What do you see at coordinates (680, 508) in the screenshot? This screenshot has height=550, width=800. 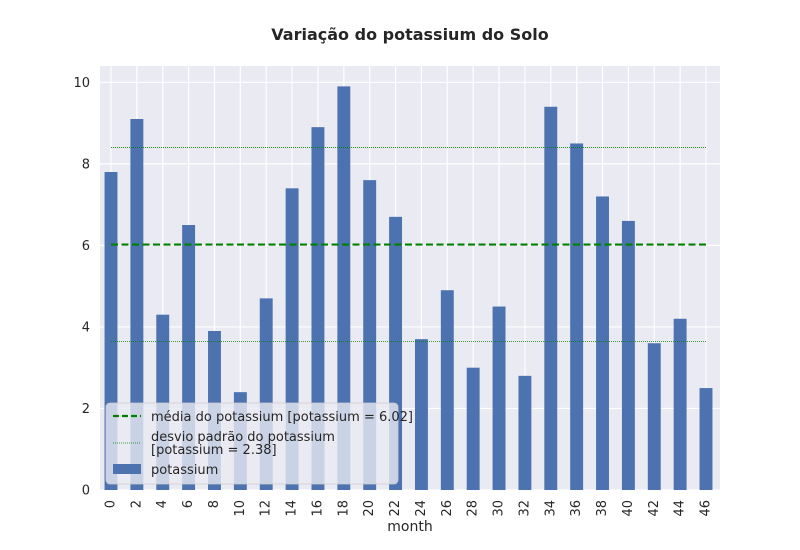 I see `x-tick-label: 44` at bounding box center [680, 508].